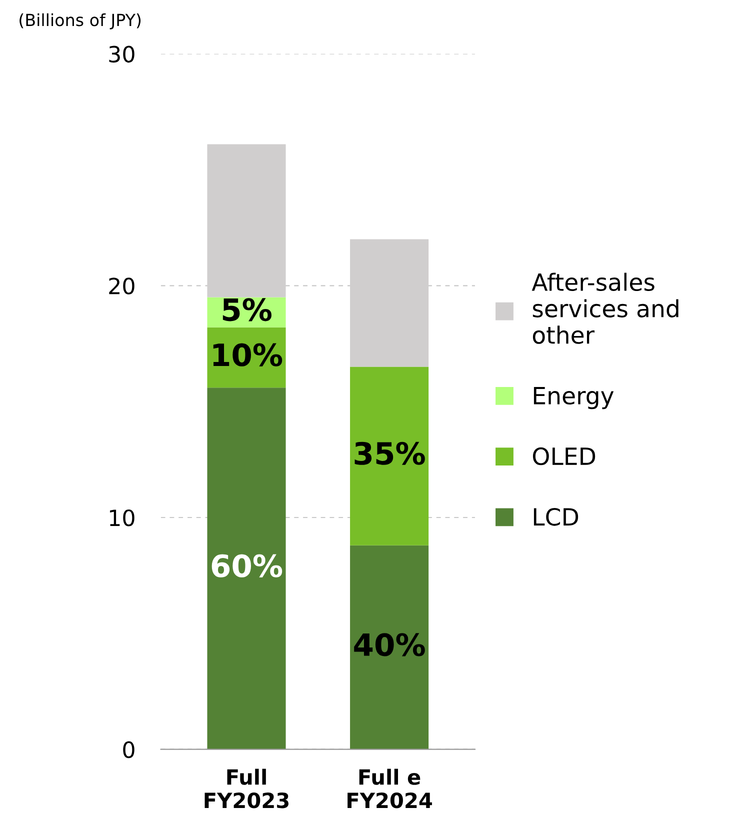 The image size is (748, 828). What do you see at coordinates (605, 308) in the screenshot?
I see `legend-label: After-sales services and other` at bounding box center [605, 308].